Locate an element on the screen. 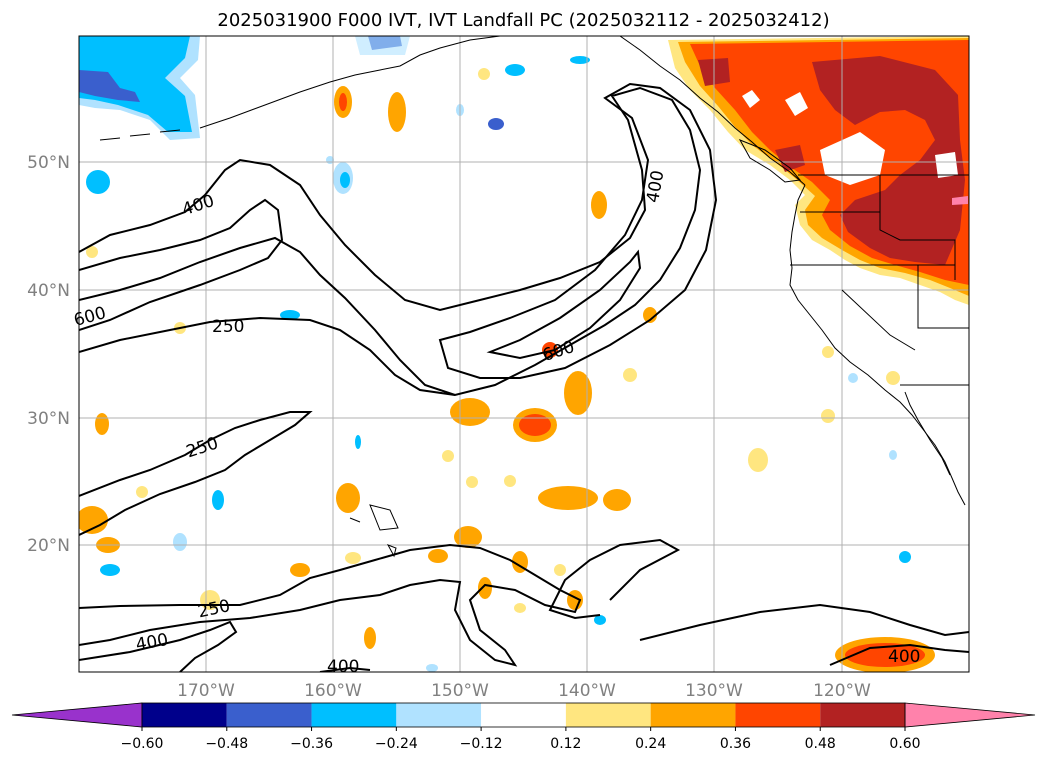 Image resolution: width=1047 pixels, height=765 pixels. contour-250-outer is located at coordinates (267, 356).